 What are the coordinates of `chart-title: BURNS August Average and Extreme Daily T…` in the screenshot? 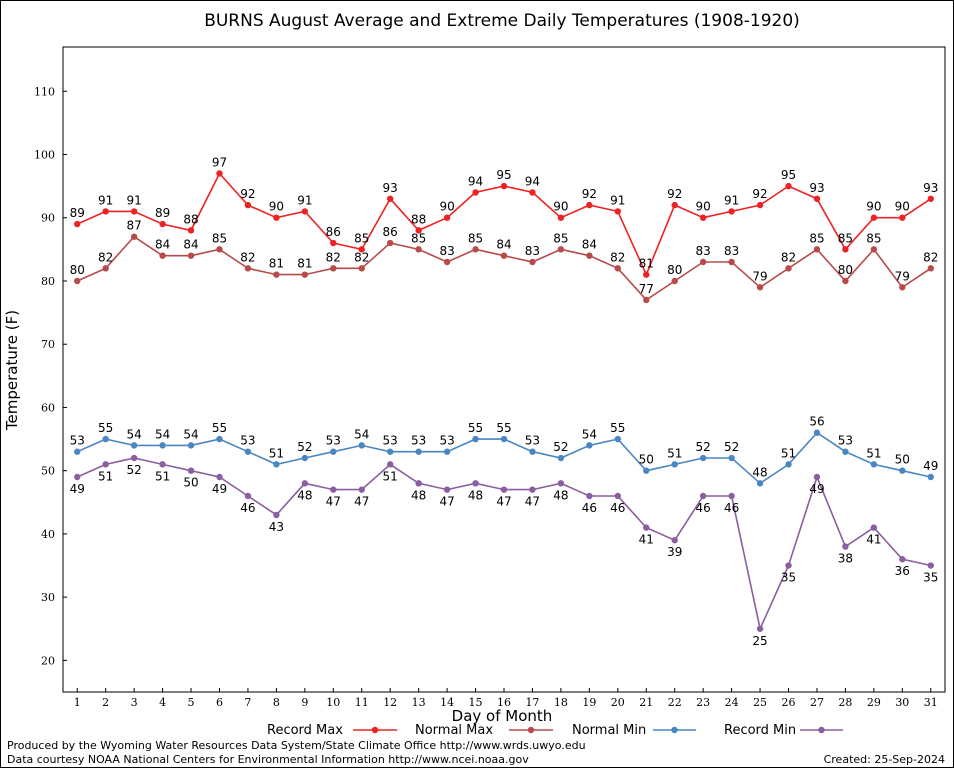 It's located at (502, 21).